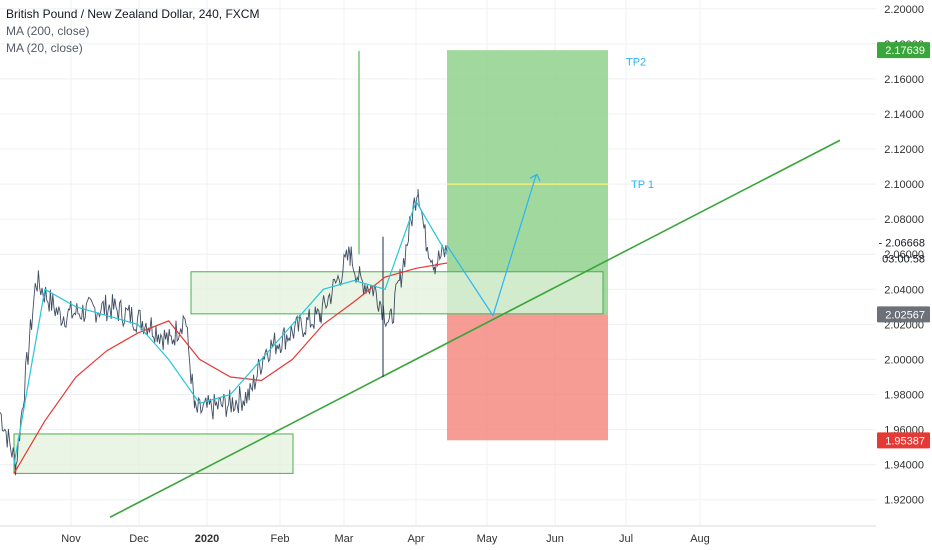 The width and height of the screenshot is (932, 550). What do you see at coordinates (636, 62) in the screenshot?
I see `annotation-label: TP2` at bounding box center [636, 62].